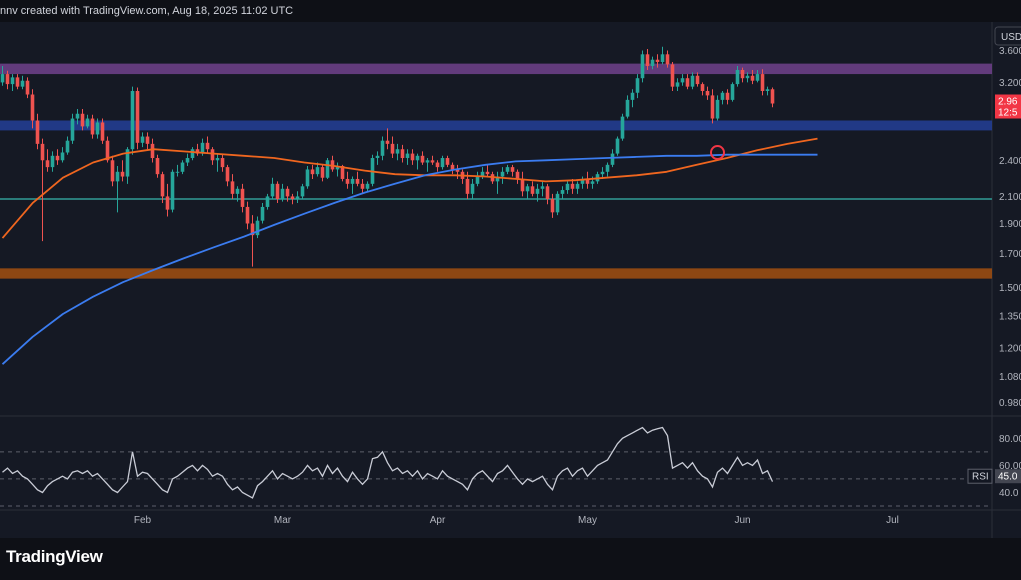  I want to click on rsi-tick-label: 40.0, so click(1009, 493).